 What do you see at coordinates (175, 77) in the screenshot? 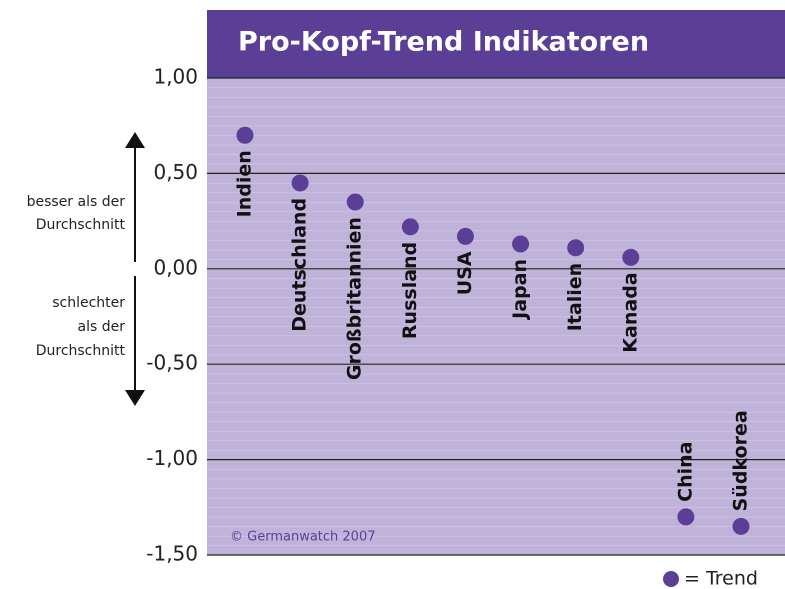
I see `y-tick-label: 1,00` at bounding box center [175, 77].